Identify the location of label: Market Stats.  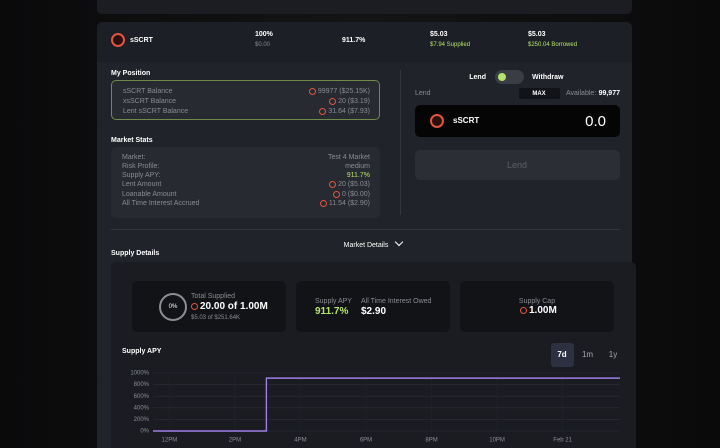
(132, 140).